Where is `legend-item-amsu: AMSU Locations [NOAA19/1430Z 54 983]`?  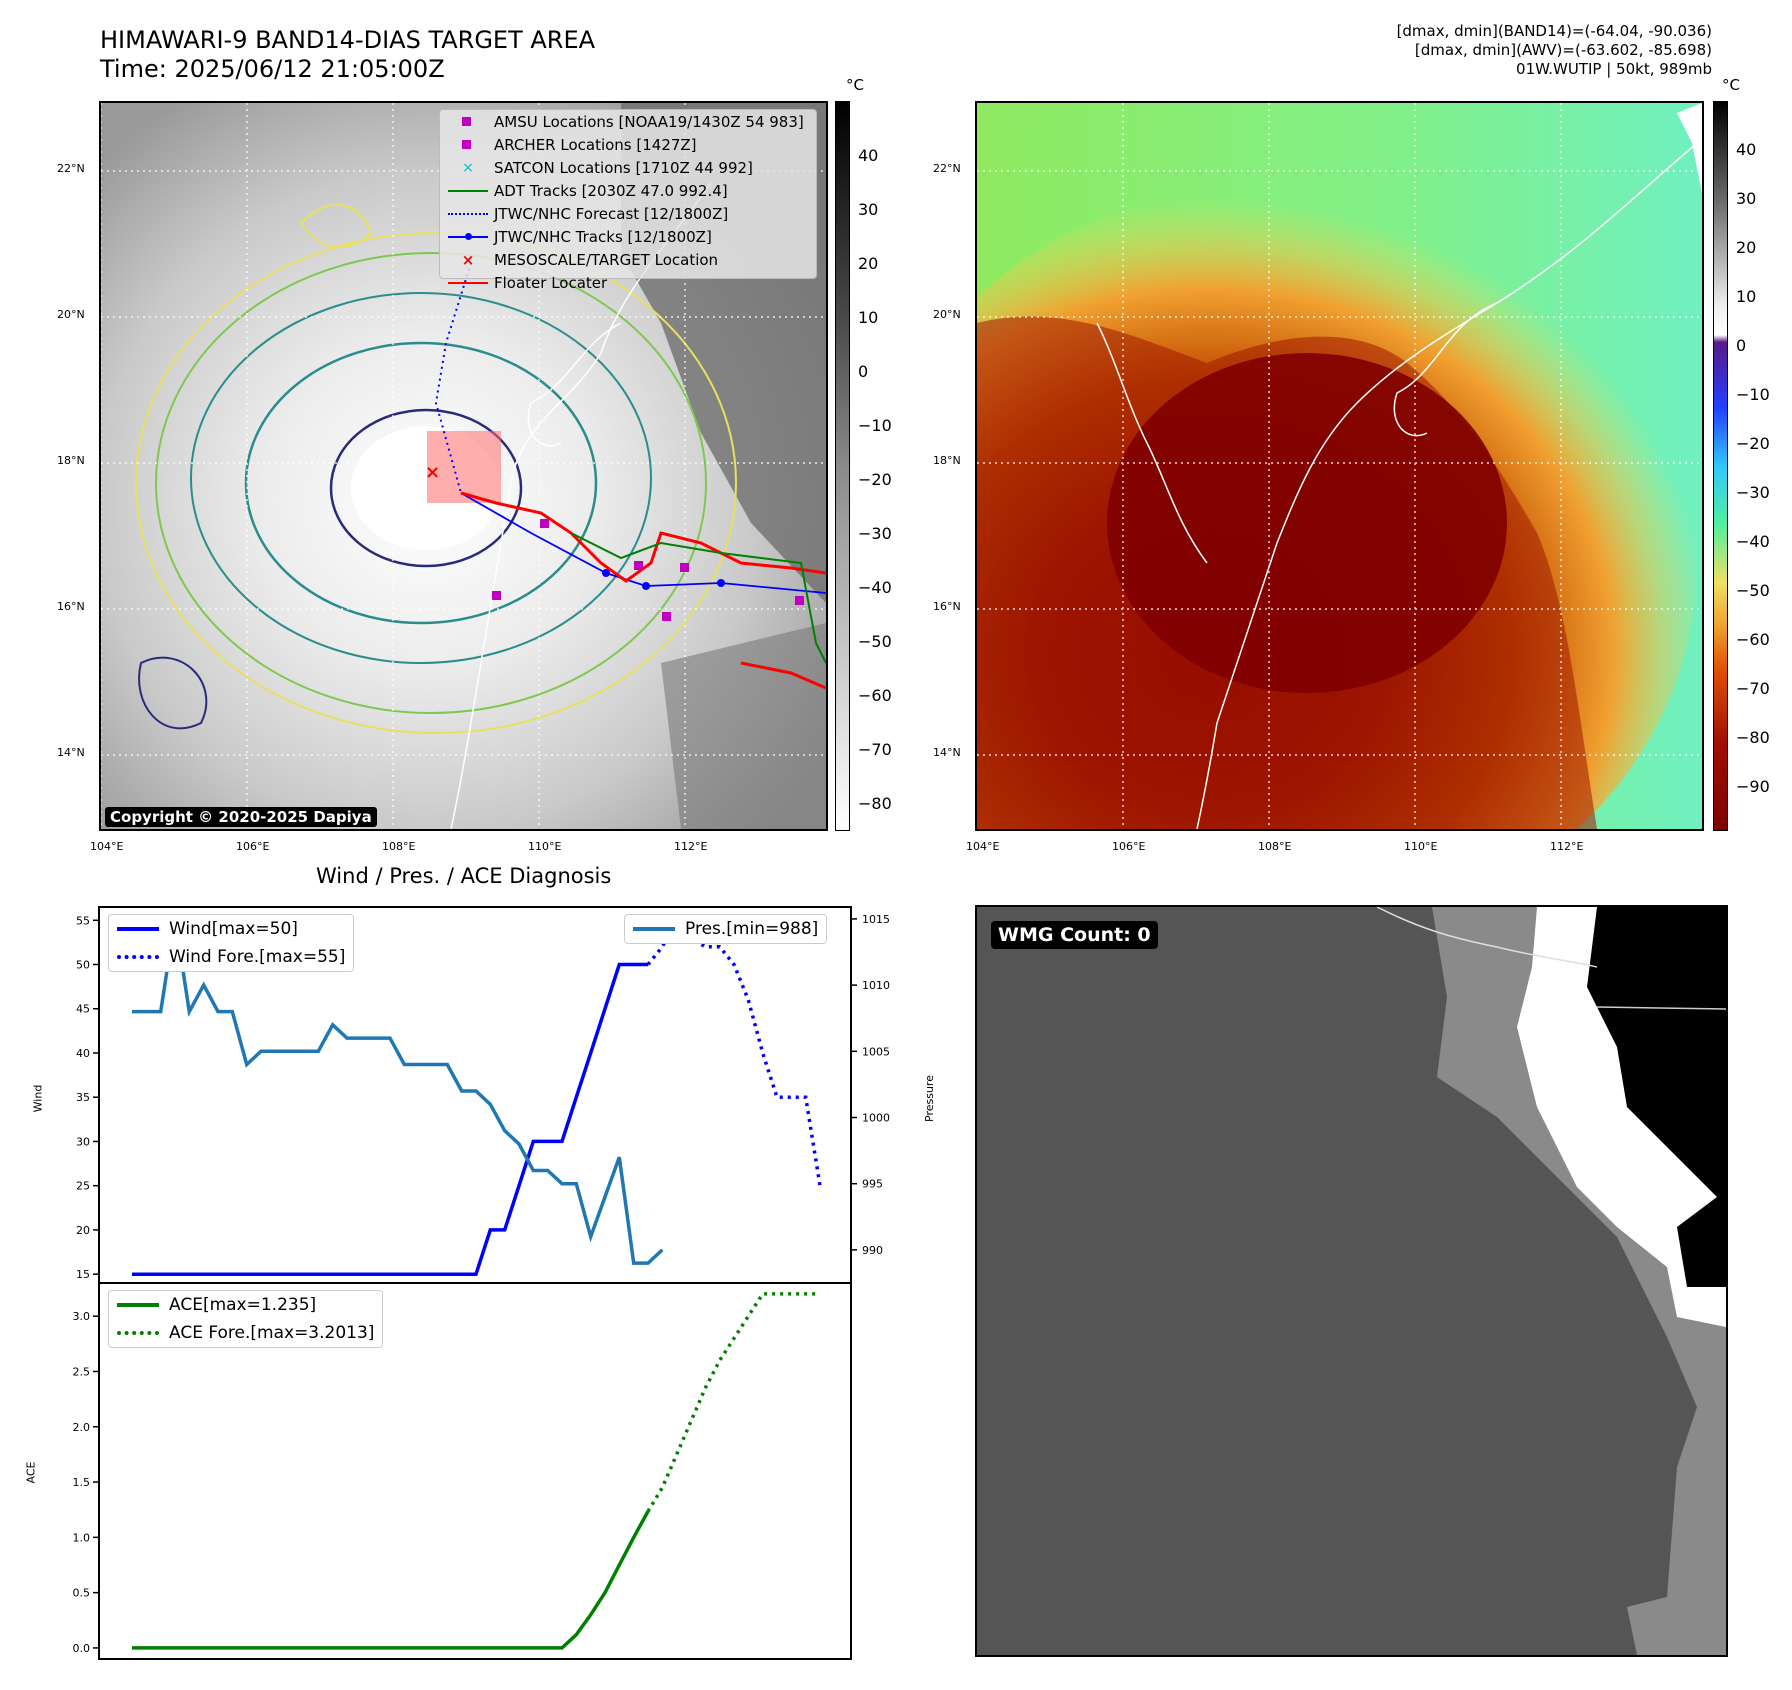 legend-item-amsu: AMSU Locations [NOAA19/1430Z 54 983] is located at coordinates (628, 121).